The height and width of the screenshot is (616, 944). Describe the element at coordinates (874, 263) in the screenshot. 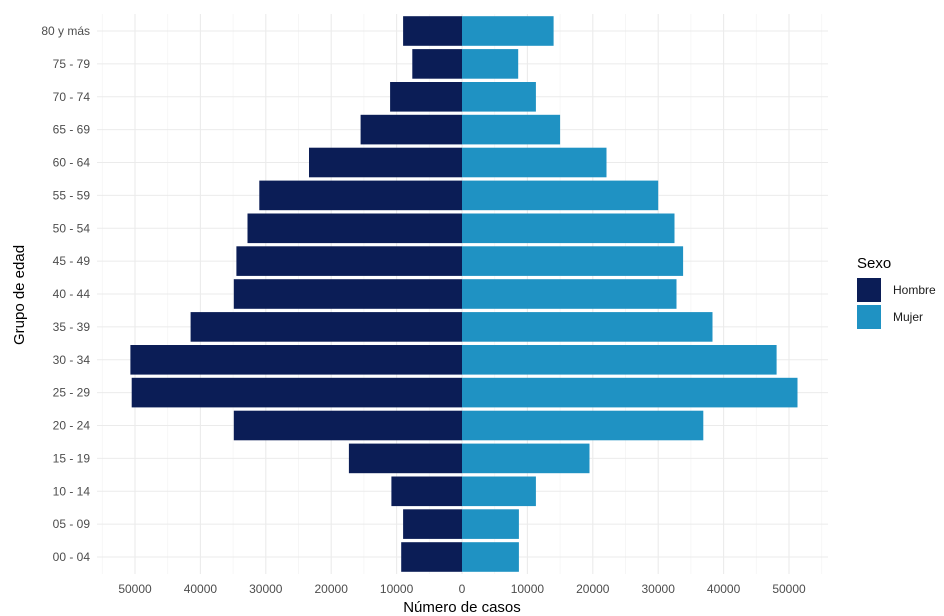

I see `legend-title: Sexo` at that location.